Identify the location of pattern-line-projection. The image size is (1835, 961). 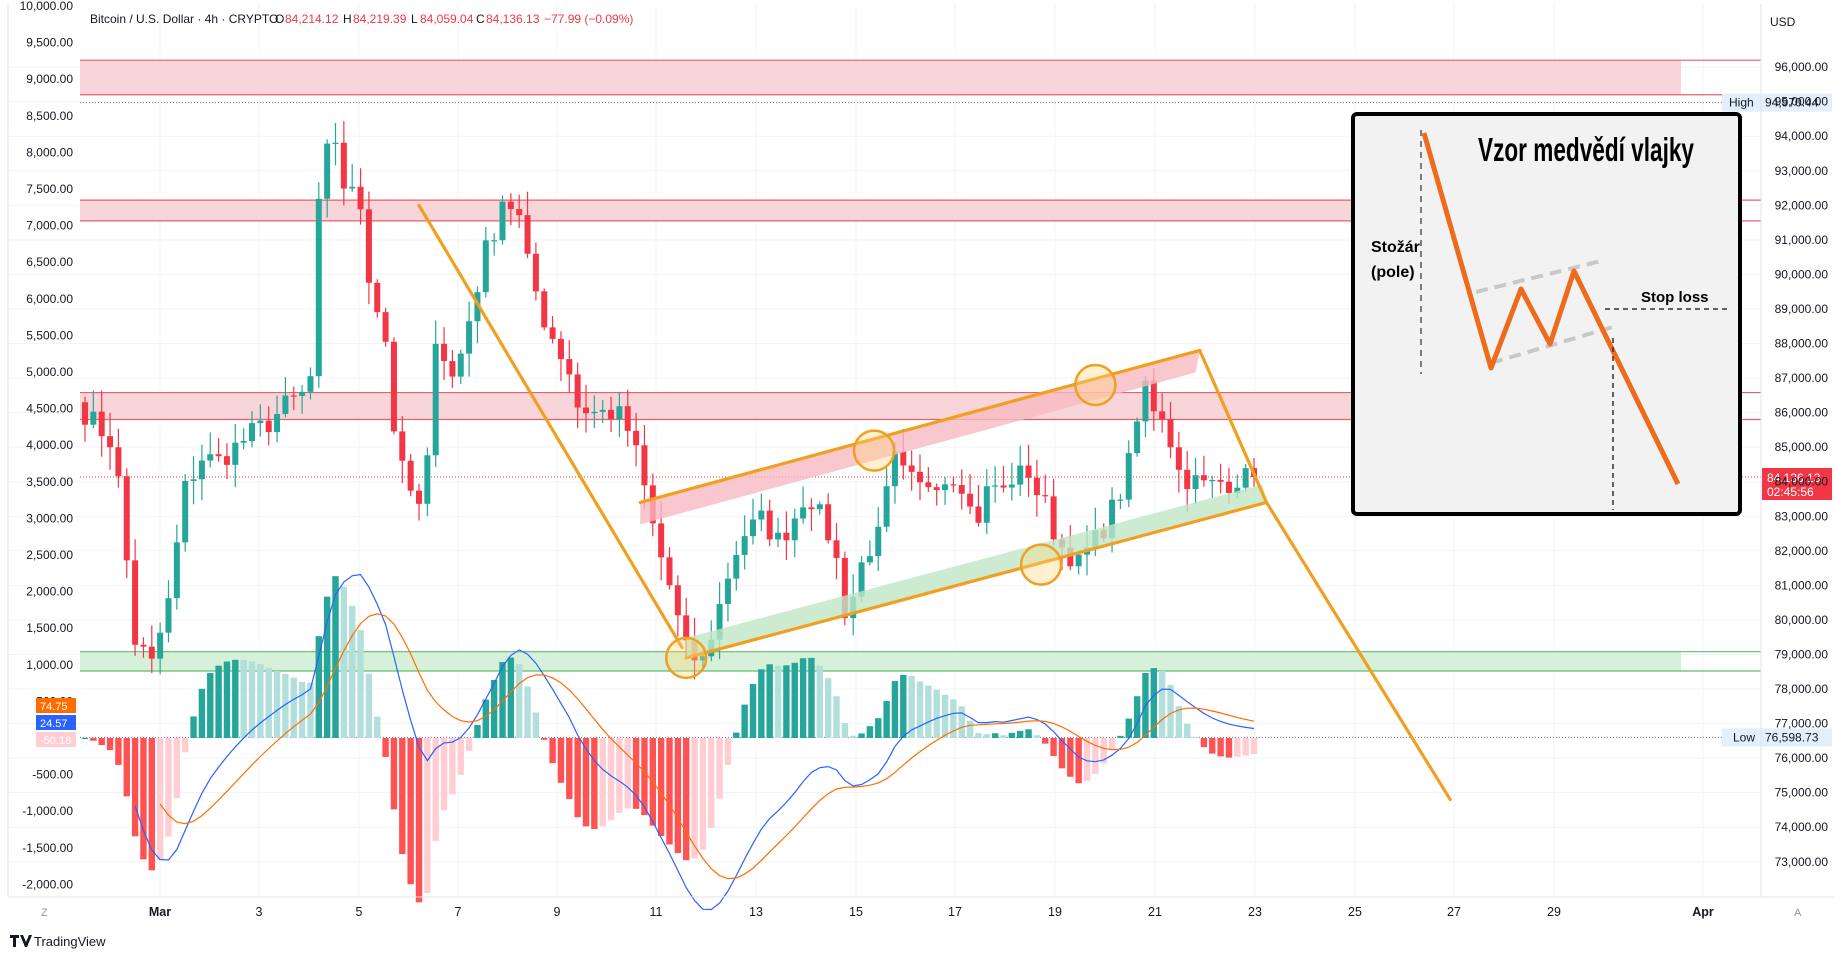
(1358, 651).